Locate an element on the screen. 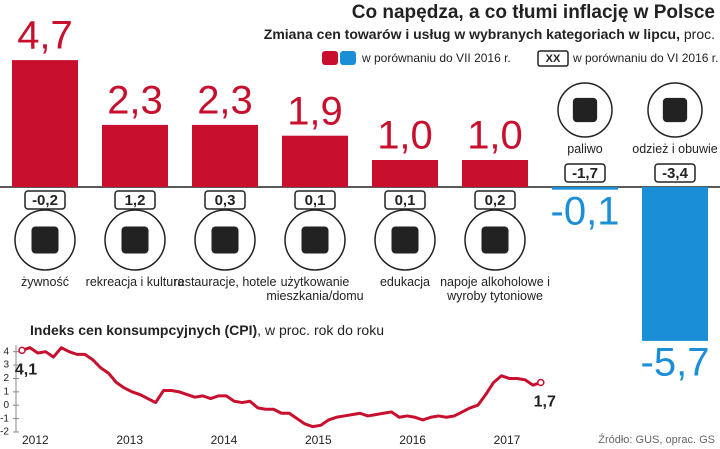  mom-label: -0,2 is located at coordinates (45, 200).